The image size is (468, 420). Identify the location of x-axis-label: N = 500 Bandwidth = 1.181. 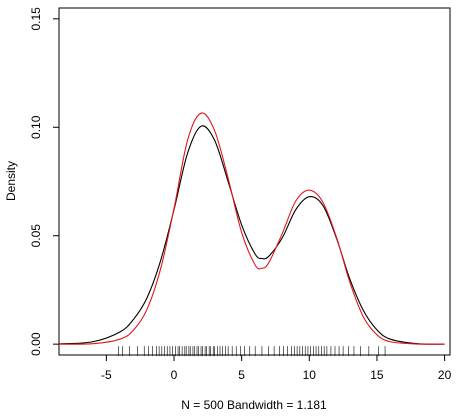
(254, 405).